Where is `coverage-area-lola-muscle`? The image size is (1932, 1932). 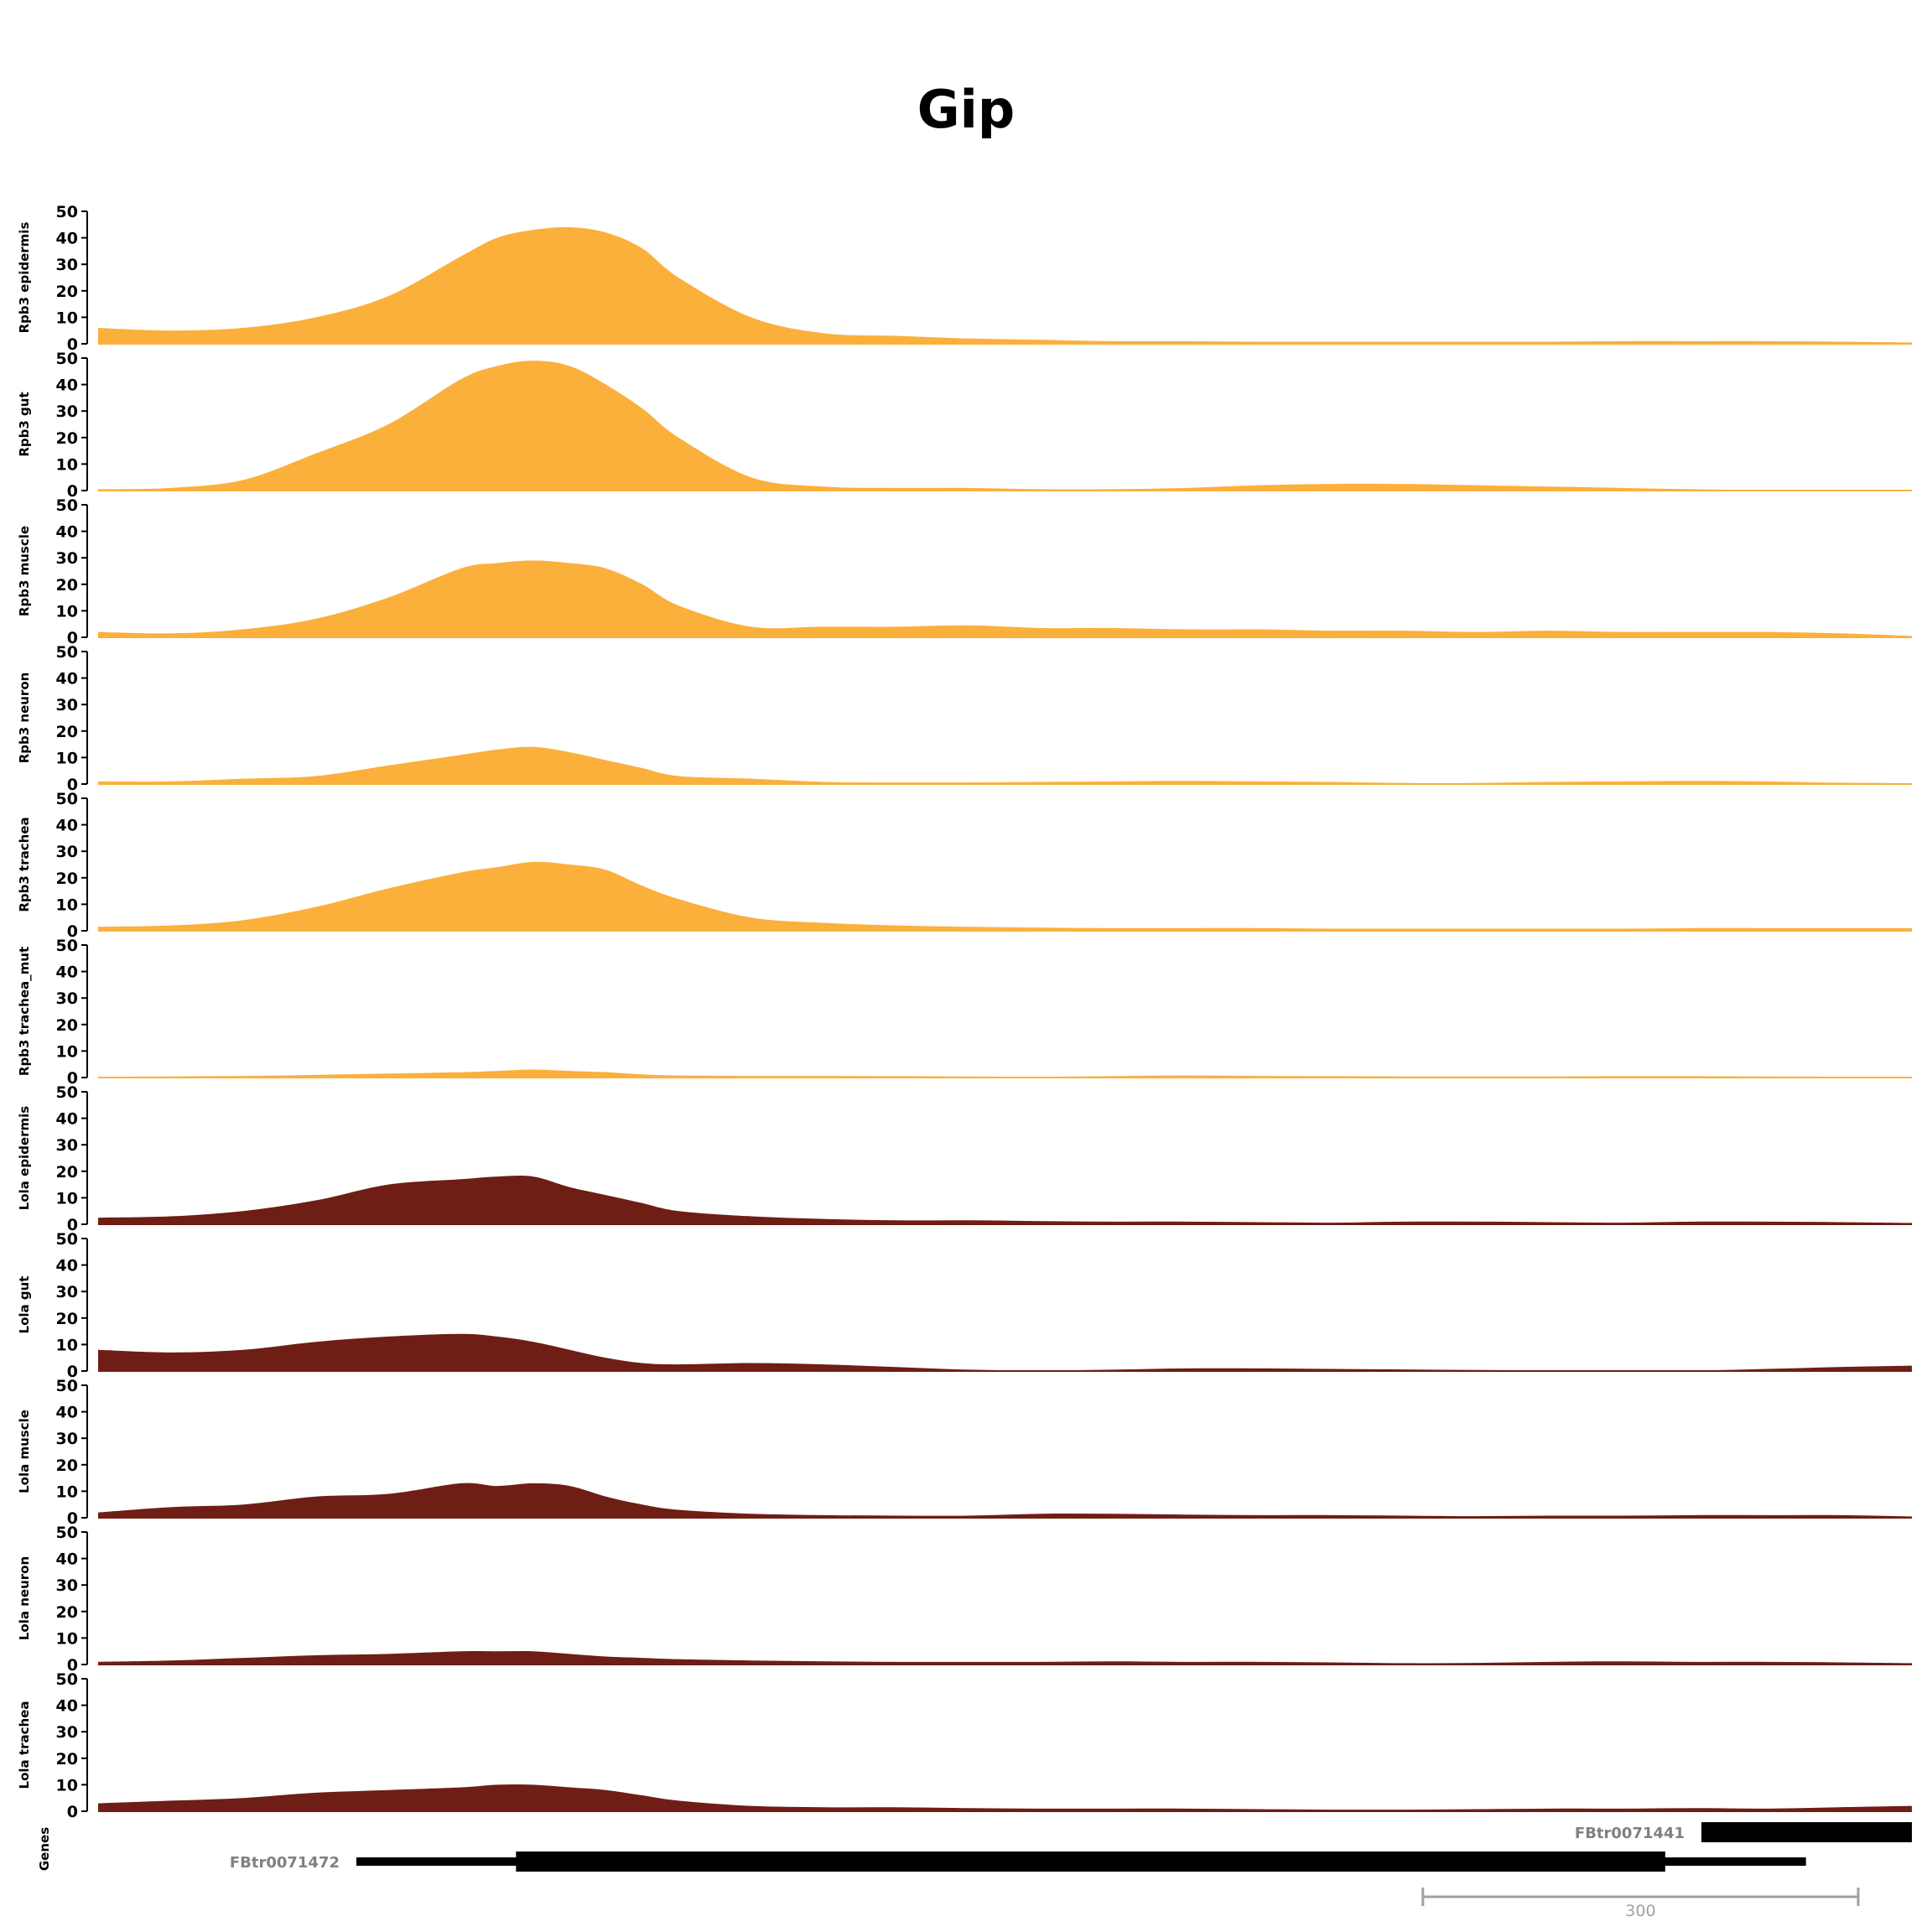
coverage-area-lola-muscle is located at coordinates (1005, 1500).